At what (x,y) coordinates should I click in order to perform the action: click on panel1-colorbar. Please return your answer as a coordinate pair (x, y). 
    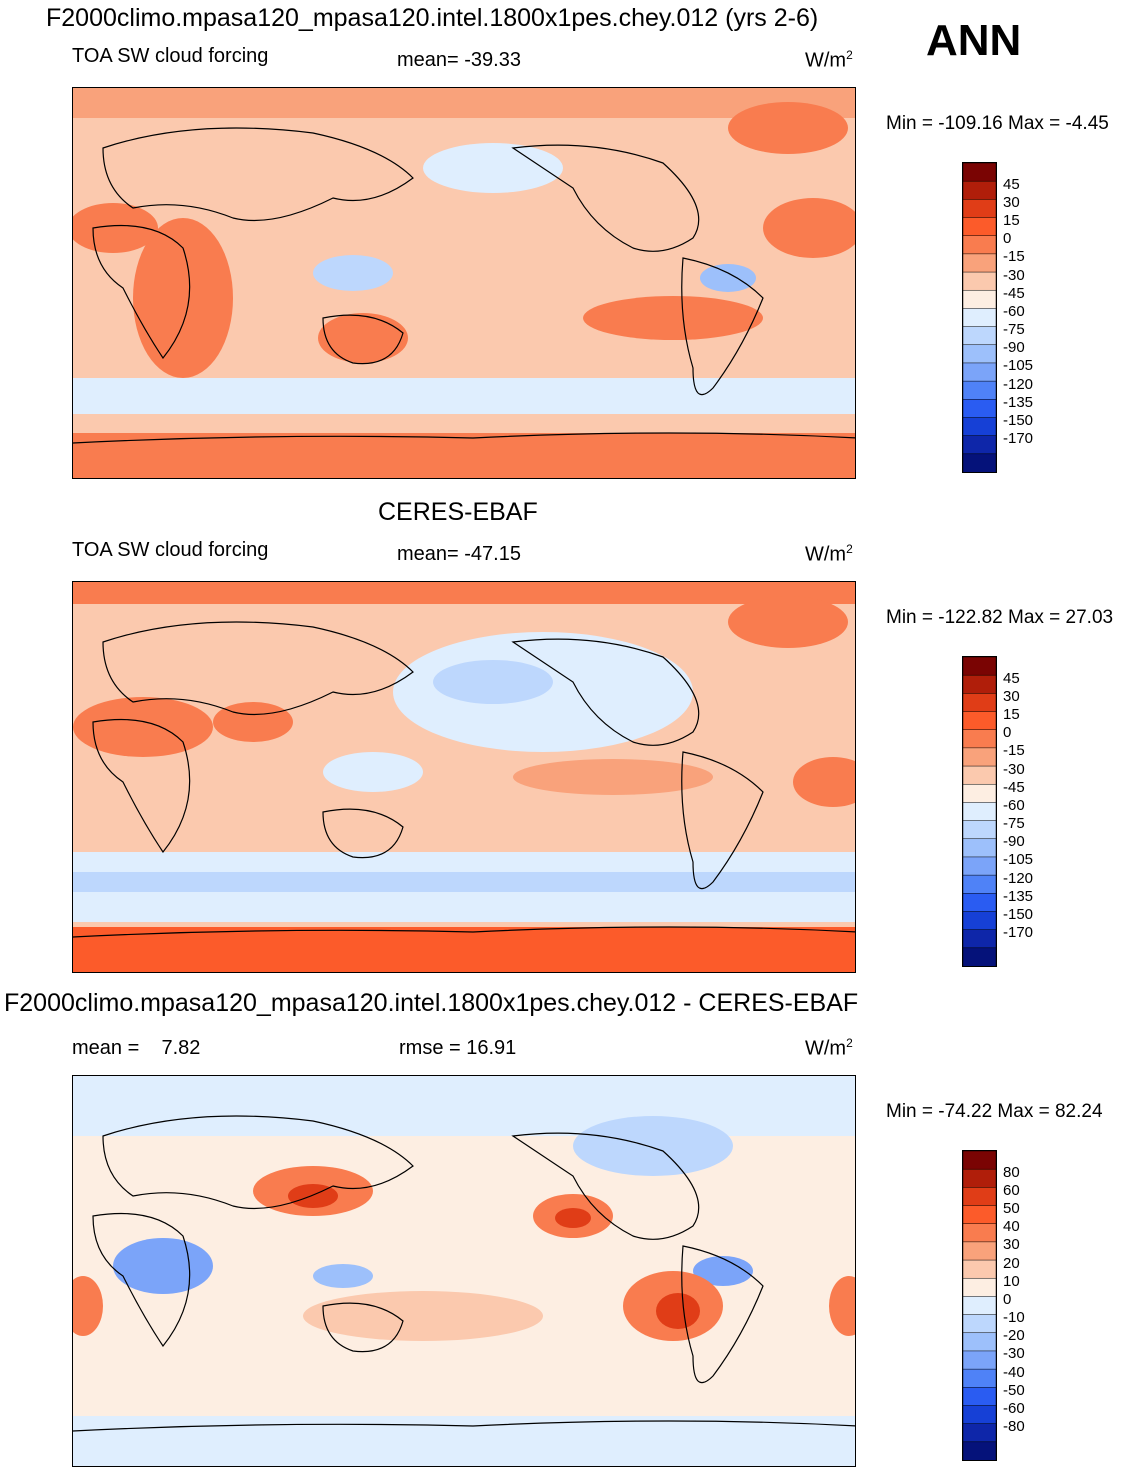
    Looking at the image, I should click on (979, 317).